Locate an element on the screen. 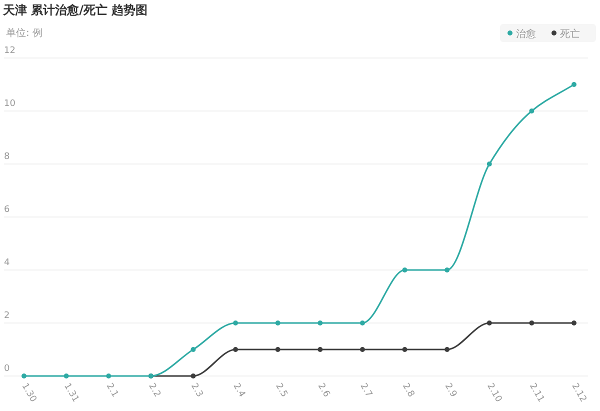 Image resolution: width=600 pixels, height=411 pixels. y-axis-title: 单位: 例 is located at coordinates (24, 33).